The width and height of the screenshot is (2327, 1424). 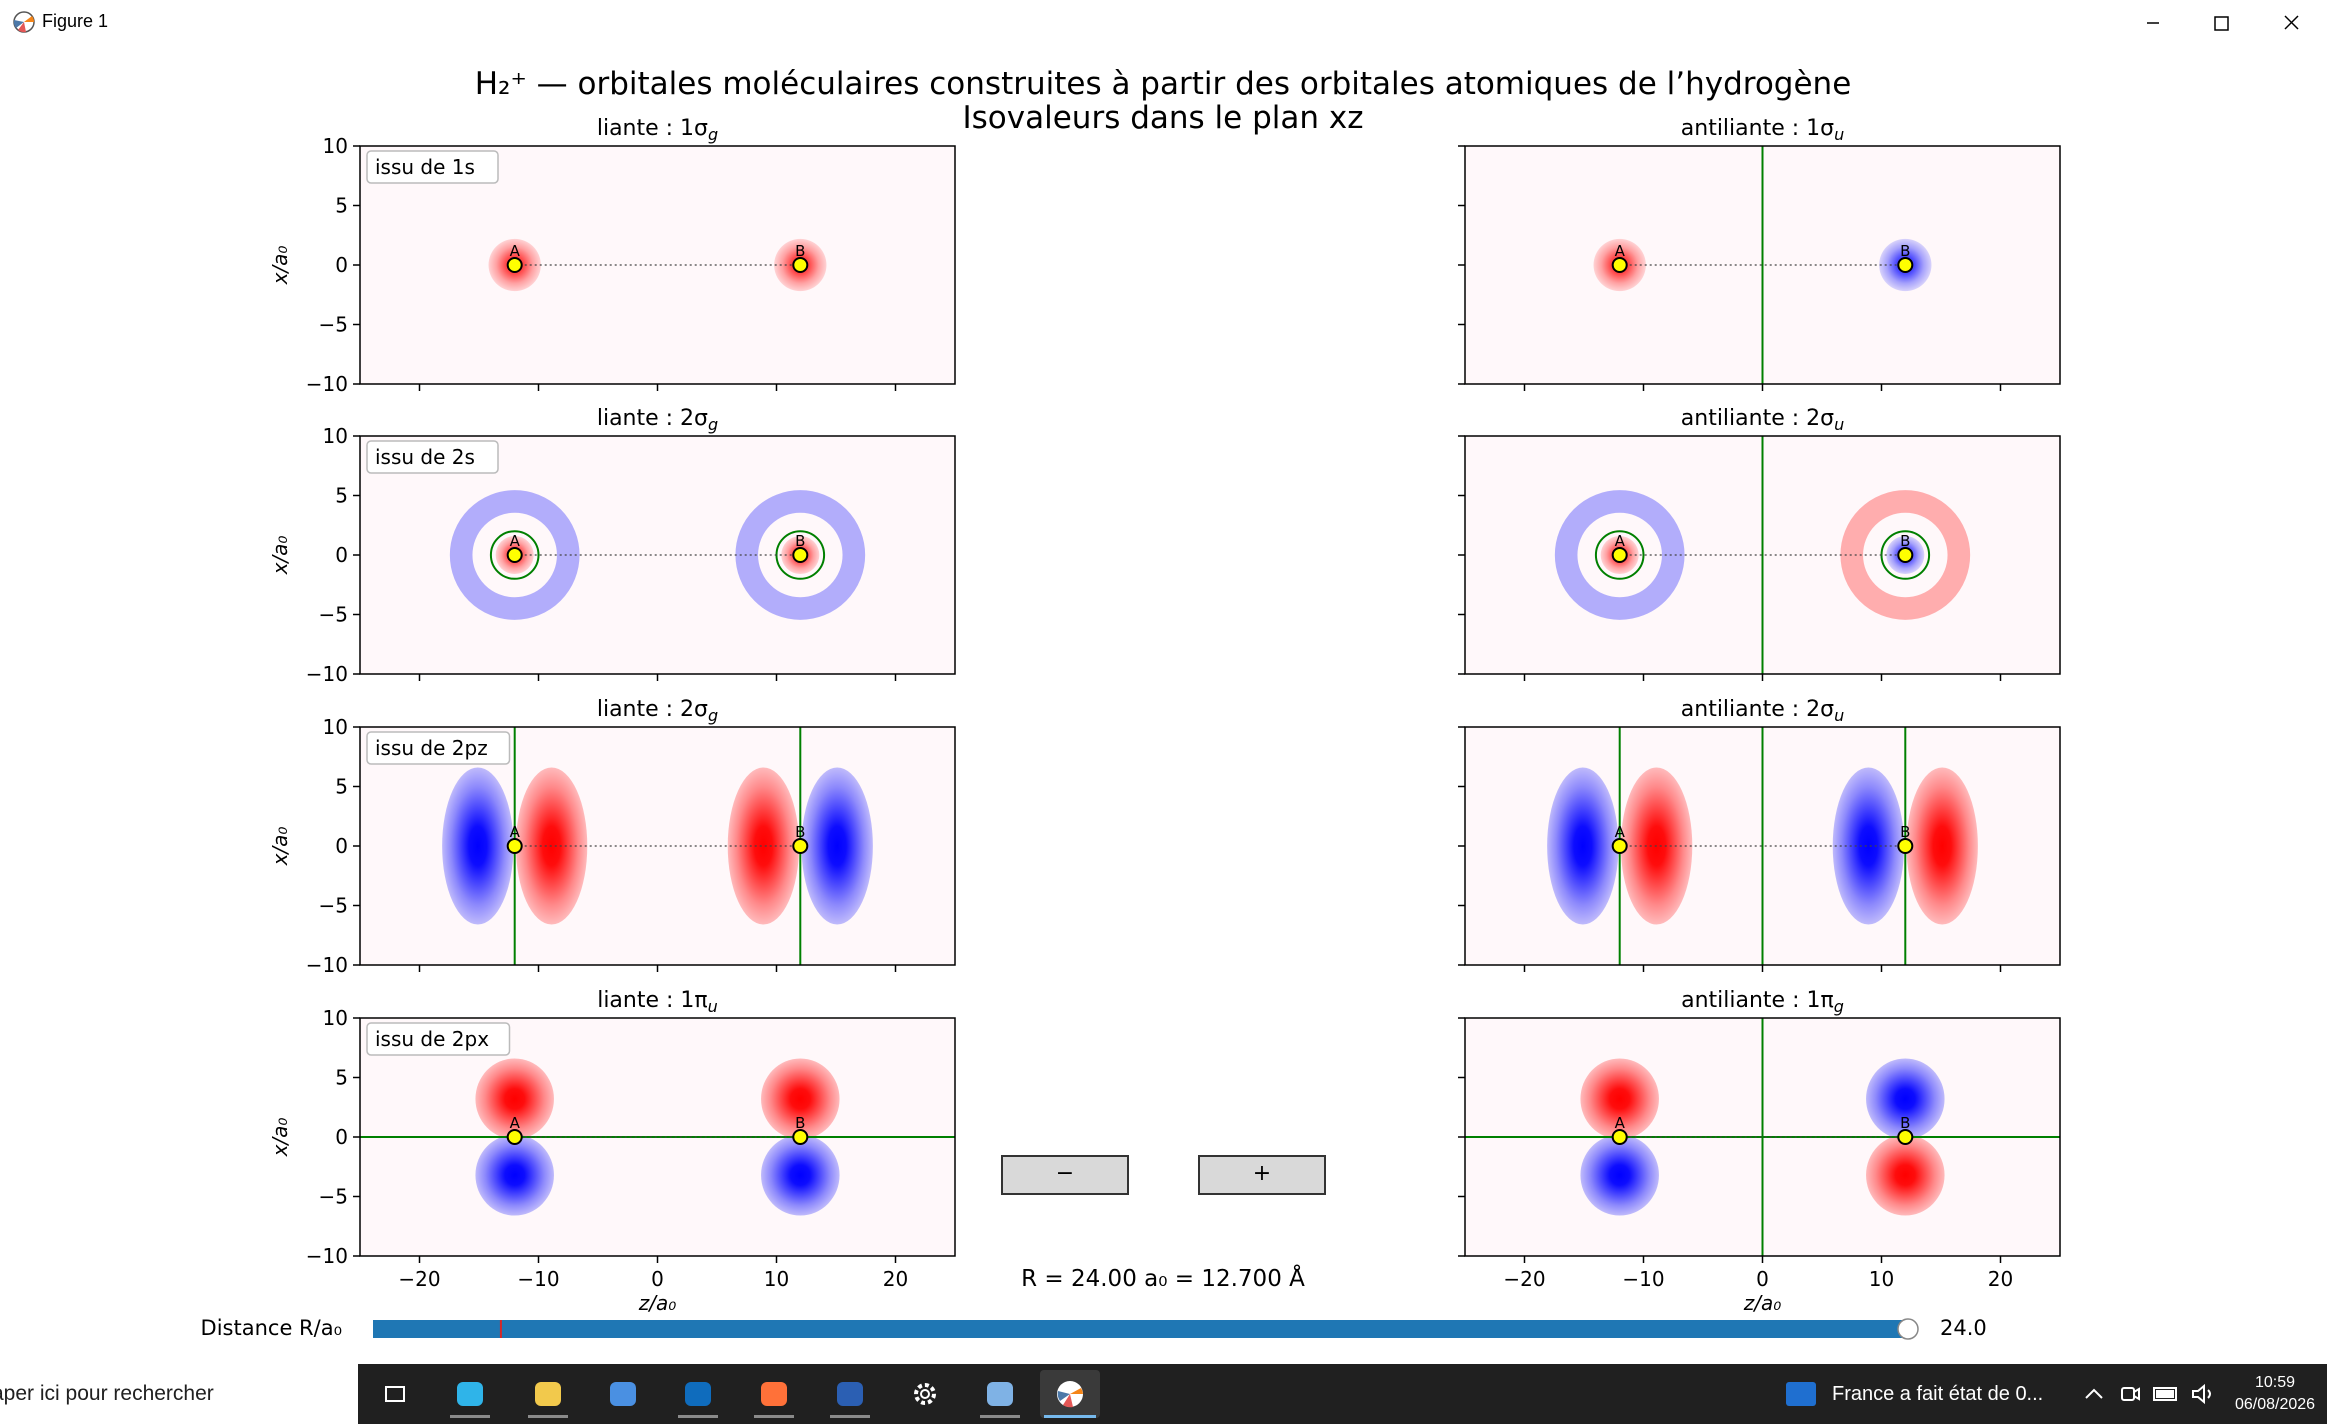 What do you see at coordinates (514, 846) in the screenshot?
I see `panel-3-liante-nucleus-A` at bounding box center [514, 846].